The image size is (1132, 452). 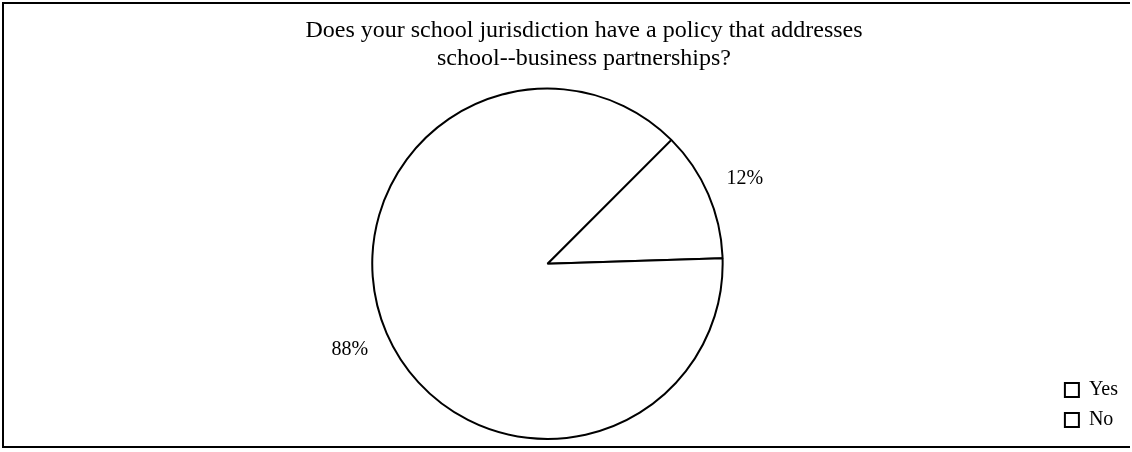 I want to click on data-label: 12%, so click(x=745, y=176).